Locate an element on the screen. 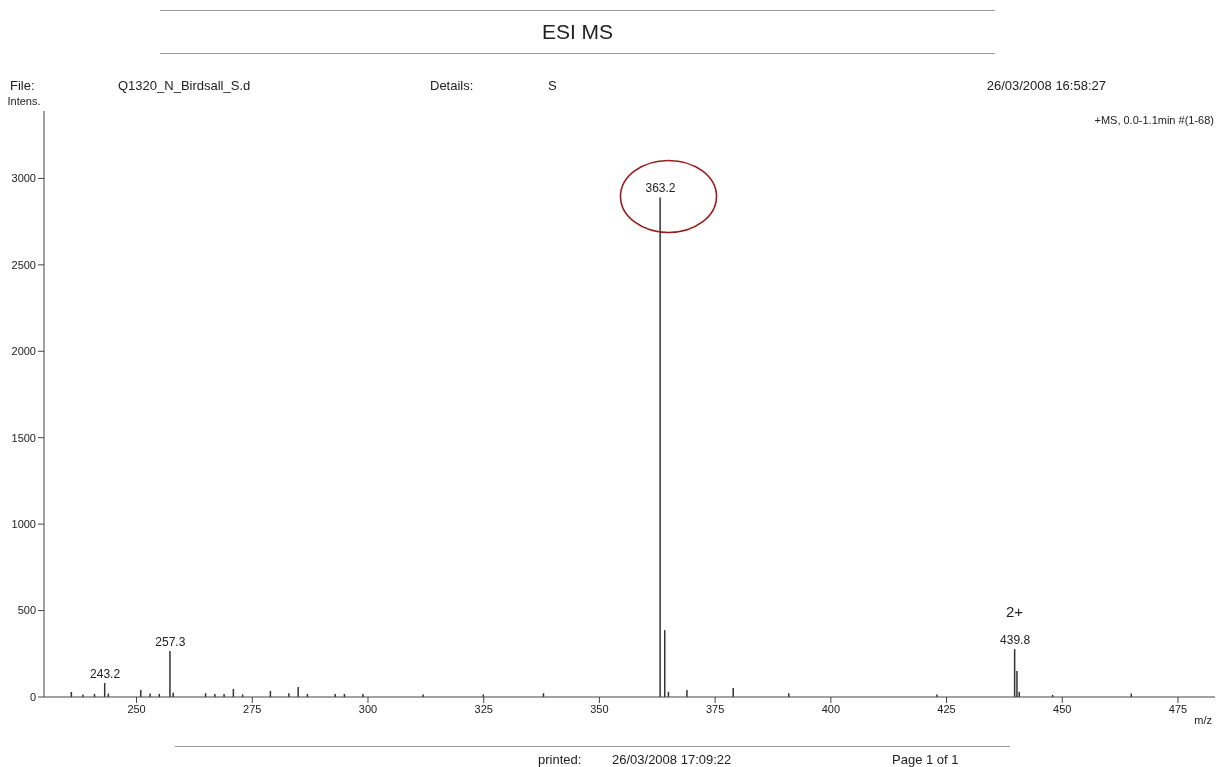  text: S is located at coordinates (552, 85).